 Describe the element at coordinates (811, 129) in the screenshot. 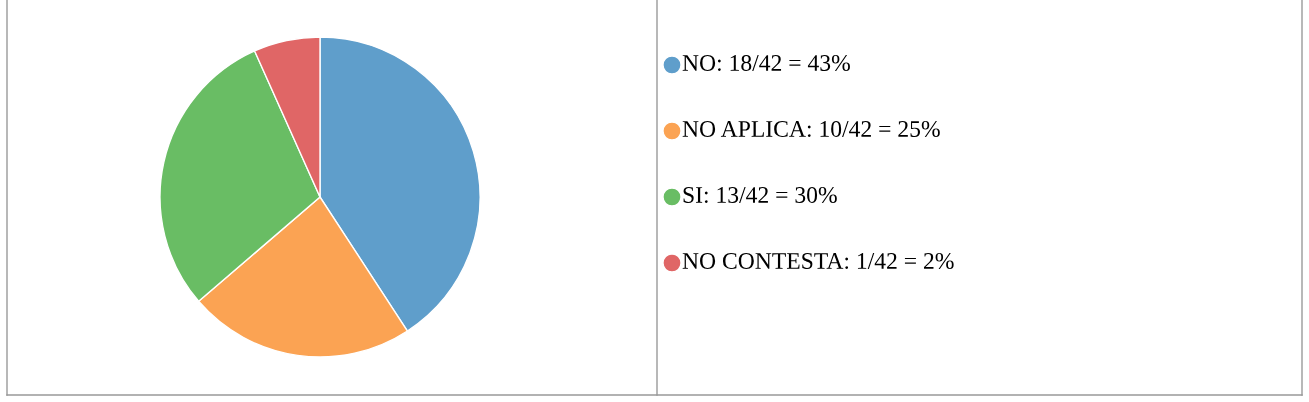

I see `legend-label: NO APLICA: 10/42 = 25%` at that location.